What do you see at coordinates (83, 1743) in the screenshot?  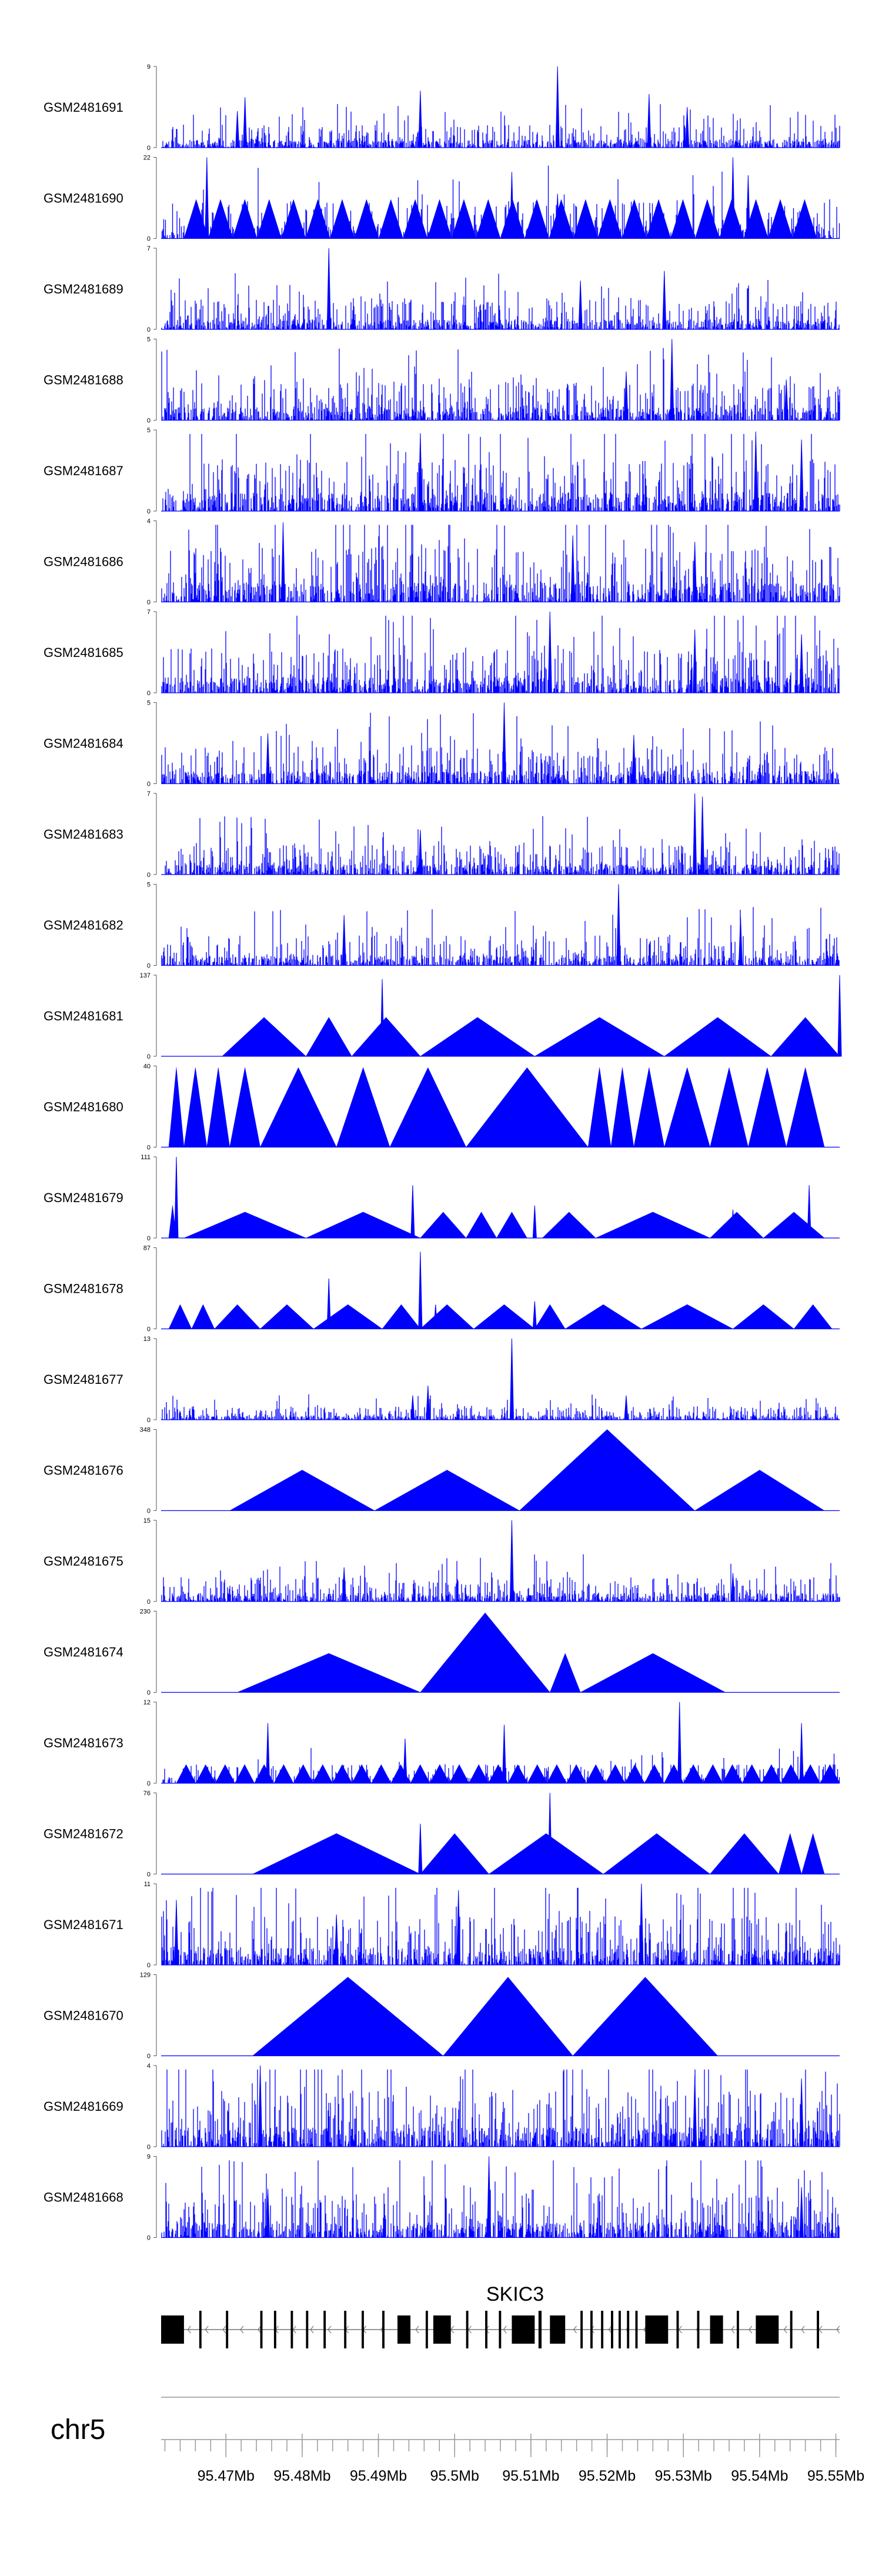 I see `track-label: GSM2481673` at bounding box center [83, 1743].